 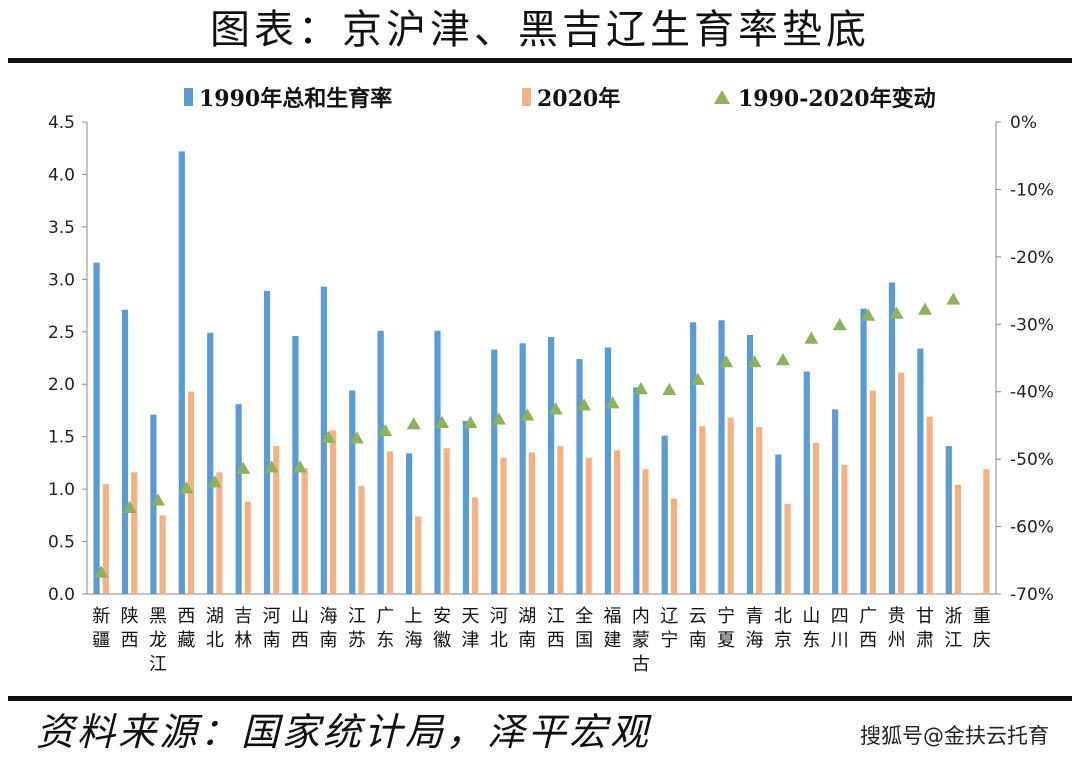 What do you see at coordinates (442, 616) in the screenshot?
I see `x-tick-label: 安` at bounding box center [442, 616].